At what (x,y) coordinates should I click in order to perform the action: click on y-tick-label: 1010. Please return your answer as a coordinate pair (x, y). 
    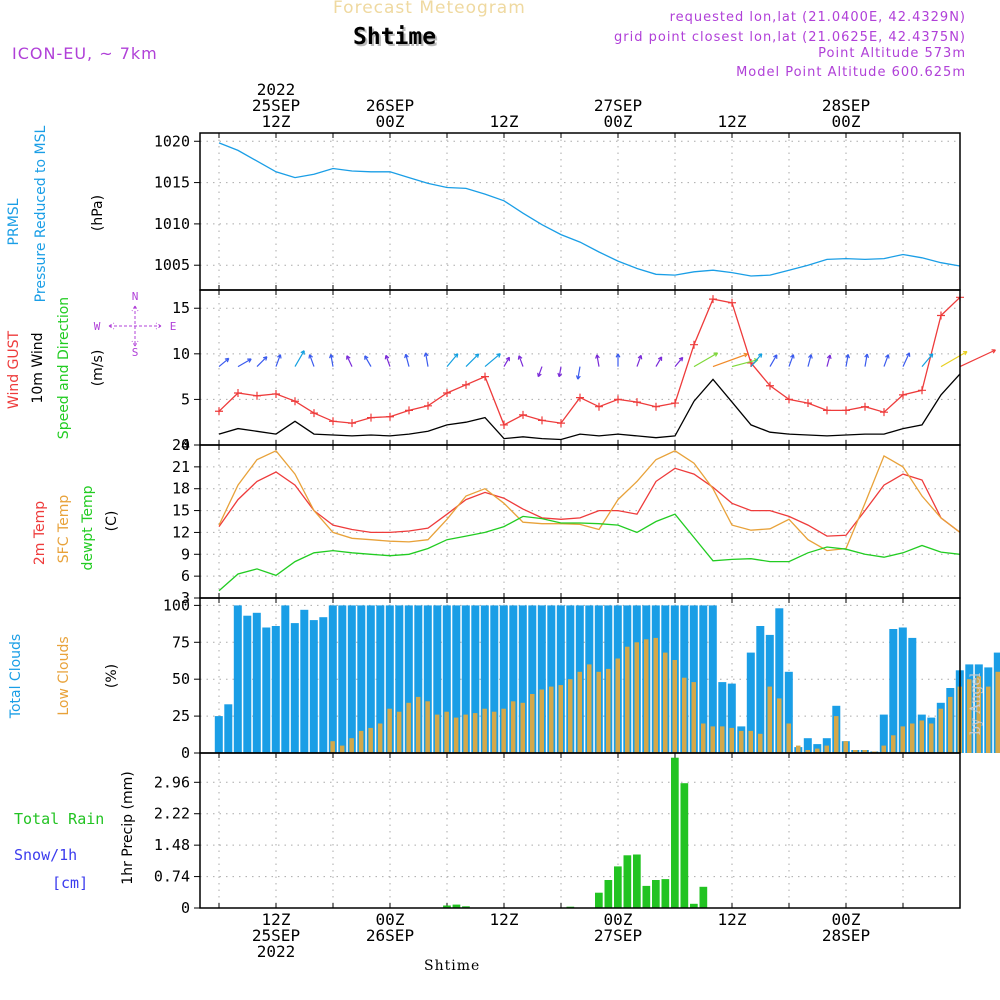
    Looking at the image, I should click on (172, 224).